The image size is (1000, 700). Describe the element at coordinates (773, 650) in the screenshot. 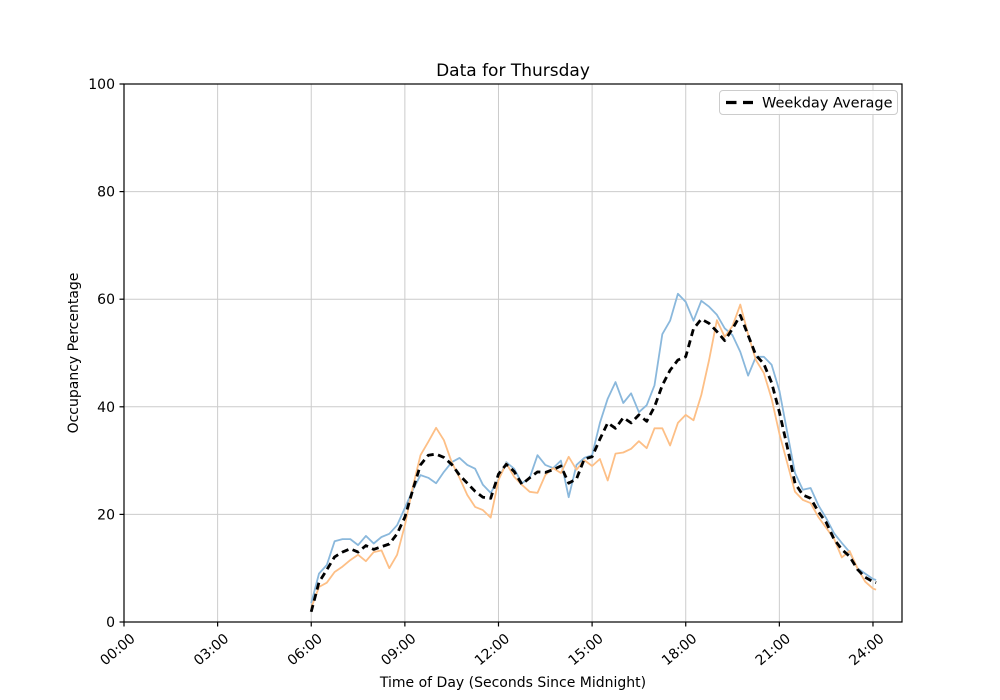

I see `x-tick-label: 21:00` at that location.